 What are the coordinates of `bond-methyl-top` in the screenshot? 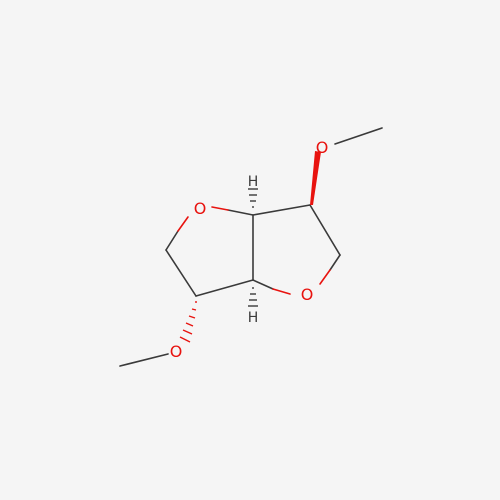 It's located at (358, 136).